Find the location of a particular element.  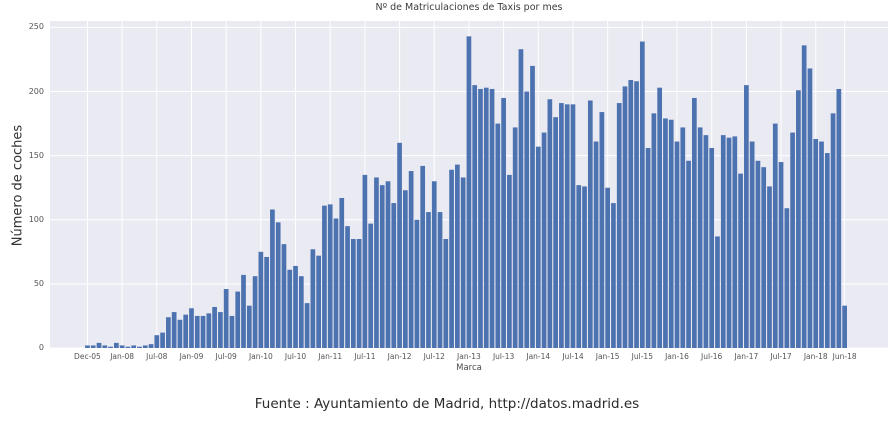

x-tick-label: Jul-09 is located at coordinates (226, 356).